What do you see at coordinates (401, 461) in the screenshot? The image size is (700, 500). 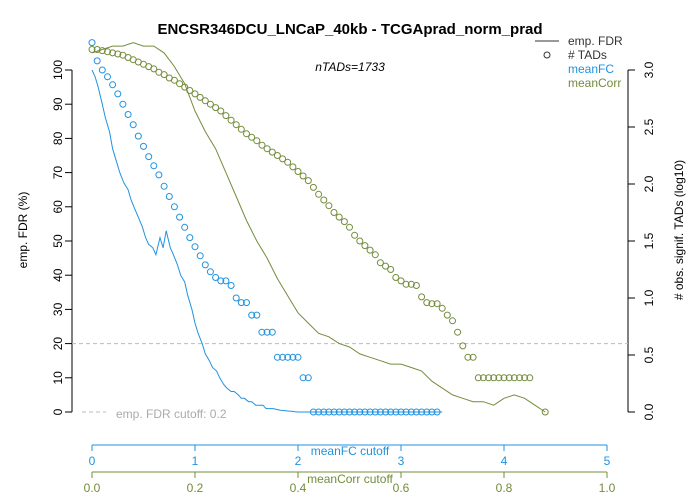 I see `meanfc-tick-label: 3` at bounding box center [401, 461].